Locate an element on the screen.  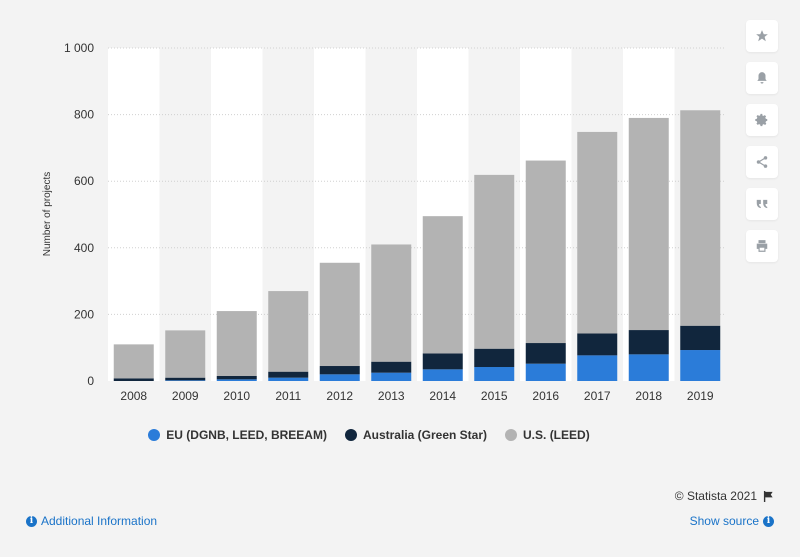
x-tick-label: 2012 is located at coordinates (339, 396).